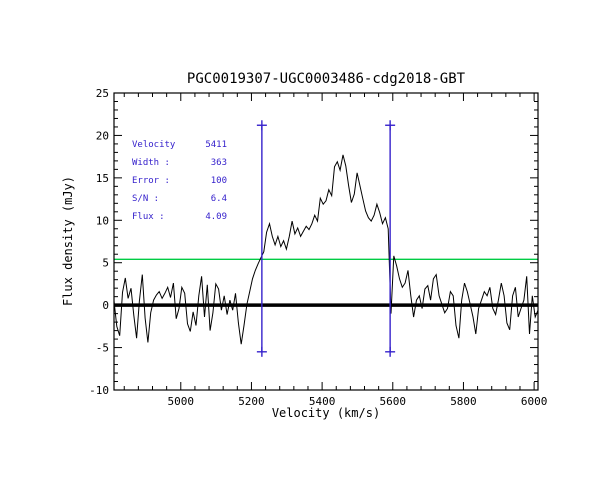  Describe the element at coordinates (151, 163) in the screenshot. I see `stat-label: Width :` at that location.